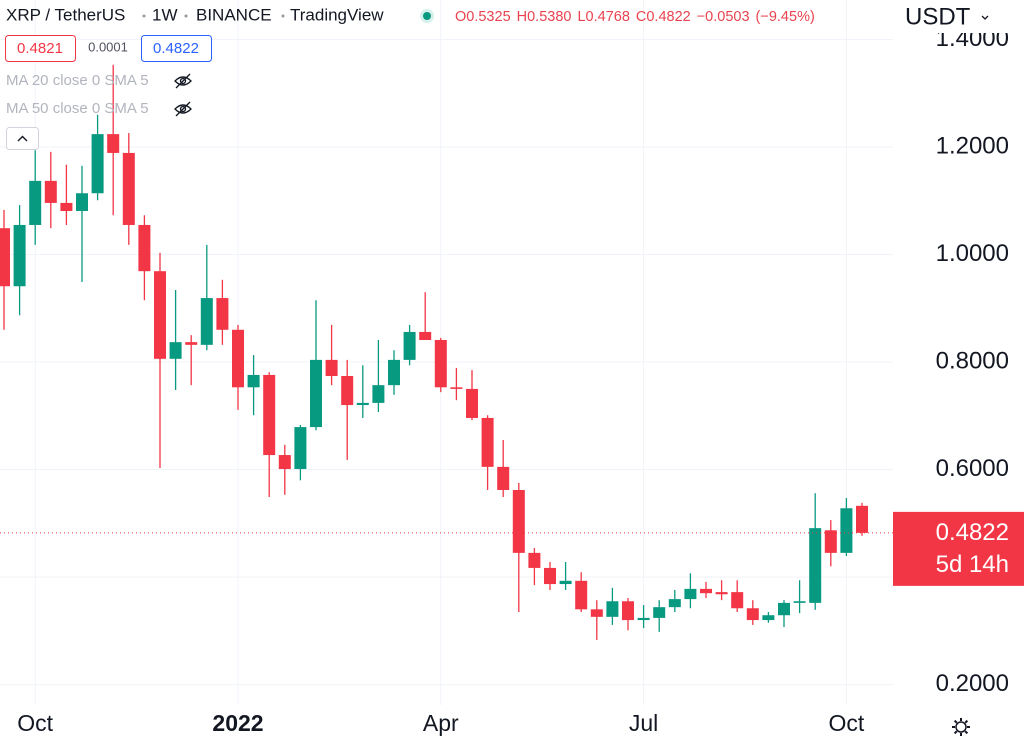 Image resolution: width=1024 pixels, height=751 pixels. Describe the element at coordinates (938, 16) in the screenshot. I see `currency-label: USDT` at that location.